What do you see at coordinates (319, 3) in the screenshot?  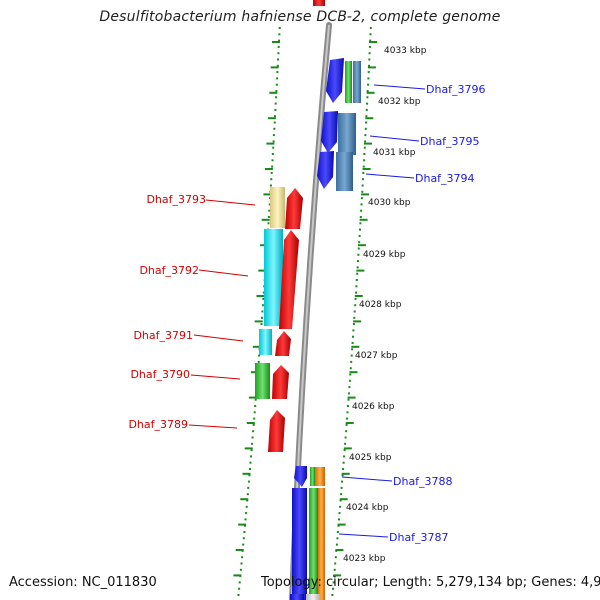 I see `partial-gene-top` at bounding box center [319, 3].